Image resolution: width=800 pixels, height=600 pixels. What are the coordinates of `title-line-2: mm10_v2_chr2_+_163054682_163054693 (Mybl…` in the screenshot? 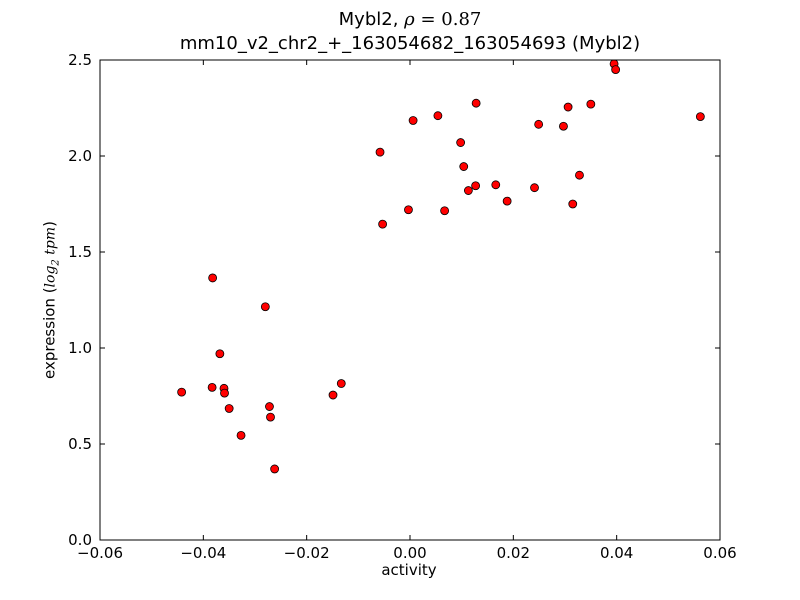 It's located at (410, 43).